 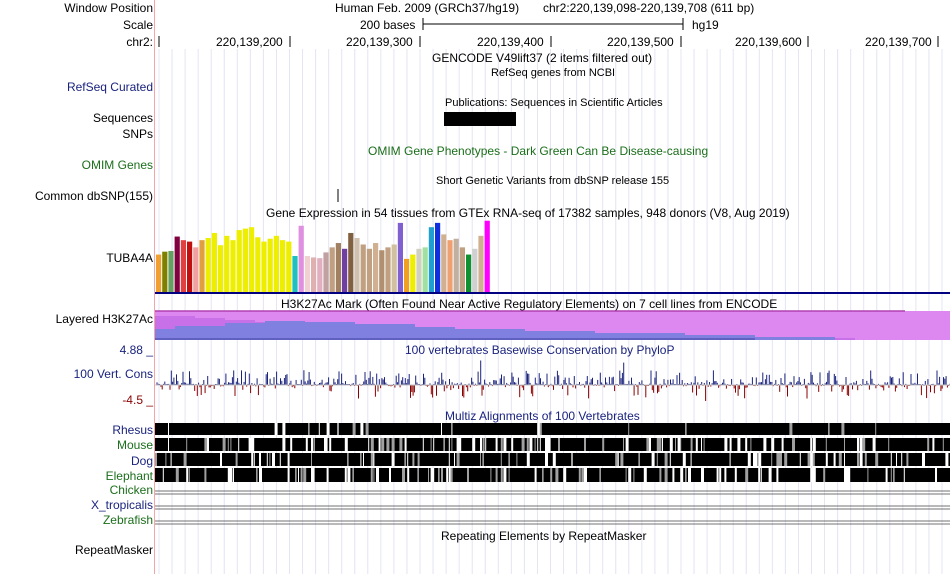 I want to click on species-label-dog: Dog, so click(x=141, y=461).